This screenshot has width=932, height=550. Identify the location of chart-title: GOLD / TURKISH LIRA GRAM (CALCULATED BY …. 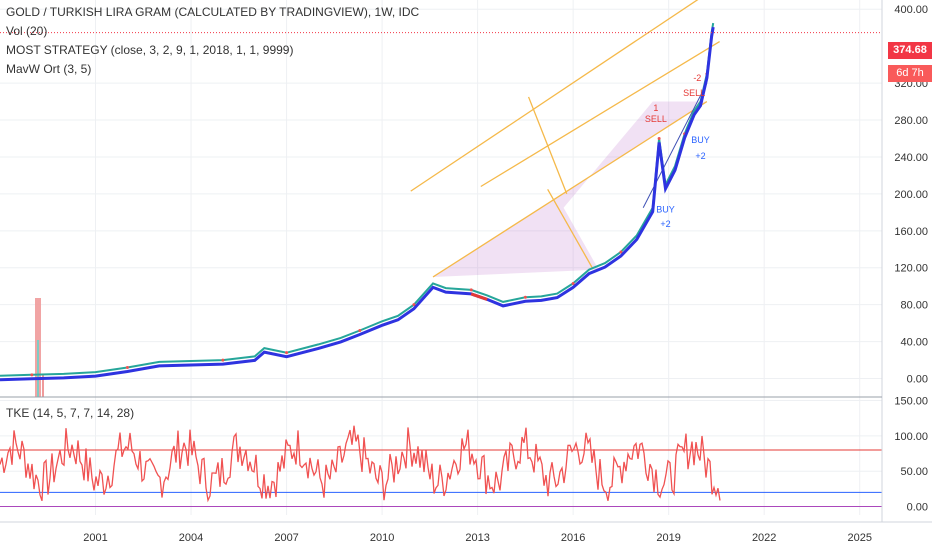
(213, 12).